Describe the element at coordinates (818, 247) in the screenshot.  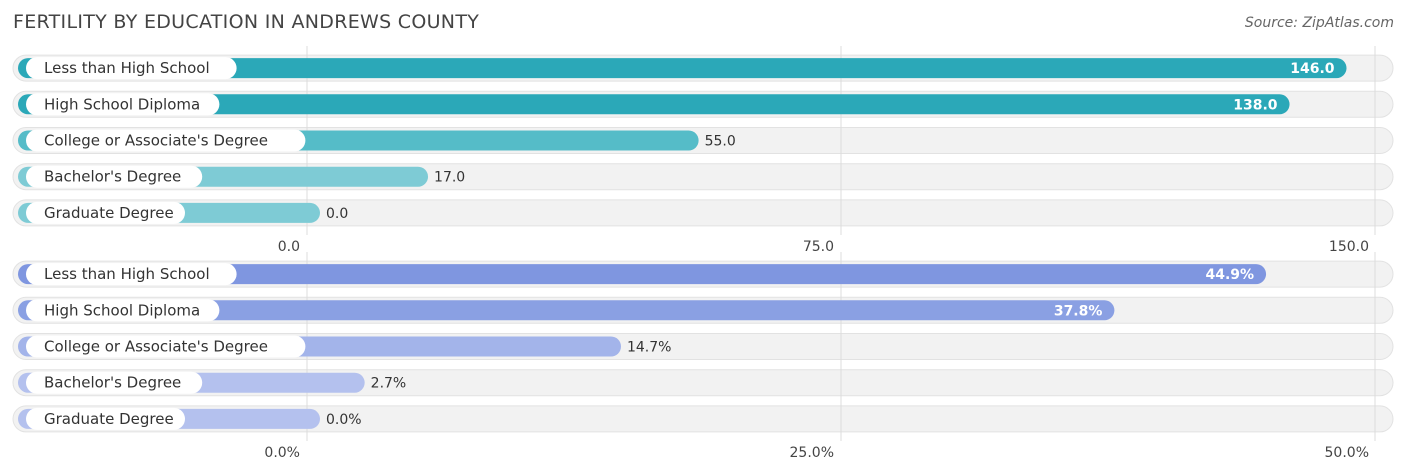
I see `tick-label: 75.0` at that location.